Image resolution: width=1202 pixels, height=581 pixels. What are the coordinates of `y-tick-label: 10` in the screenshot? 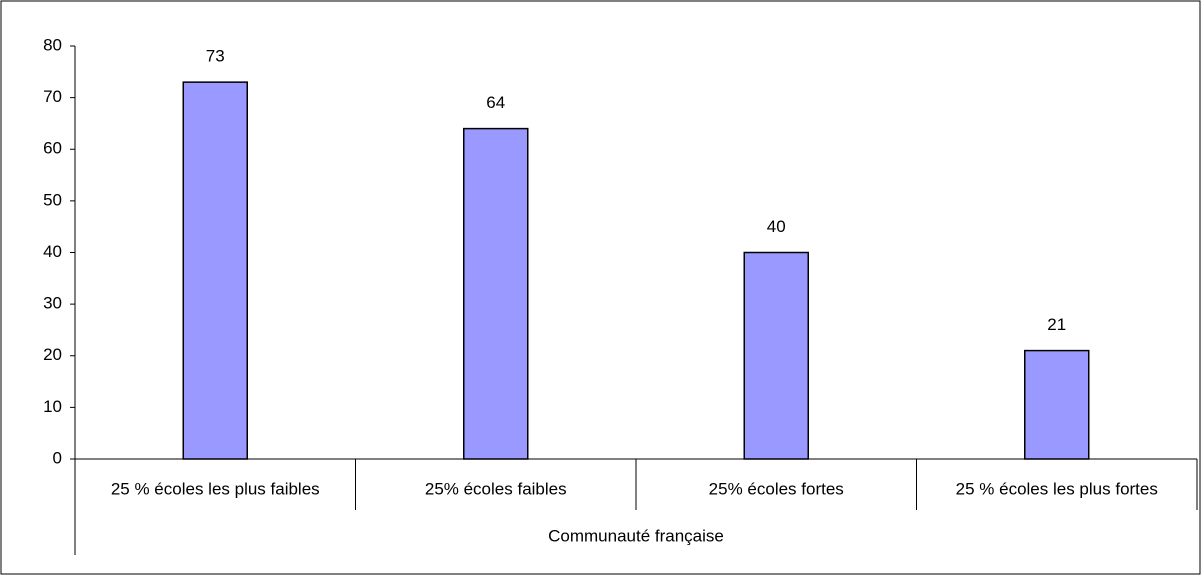 It's located at (52, 406).